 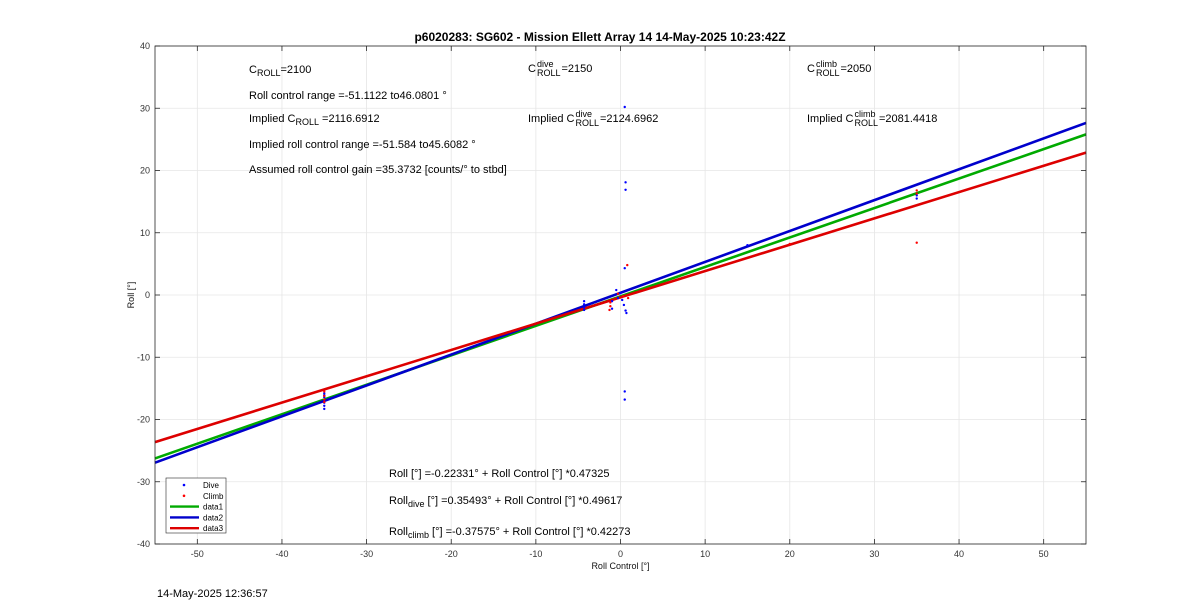 I want to click on legend-label: data1, so click(x=213, y=507).